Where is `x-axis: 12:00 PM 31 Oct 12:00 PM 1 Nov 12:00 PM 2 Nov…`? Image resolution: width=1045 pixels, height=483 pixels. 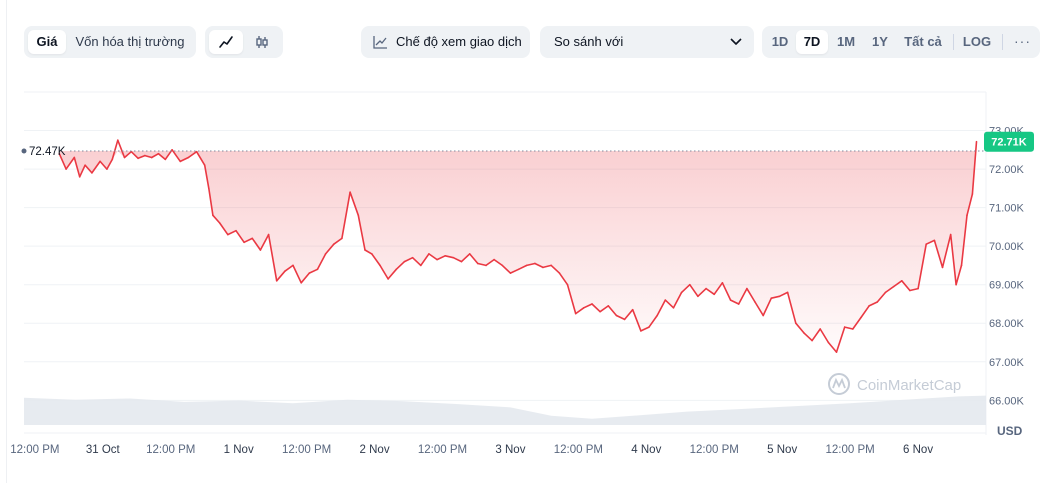 x-axis: 12:00 PM 31 Oct 12:00 PM 1 Nov 12:00 PM 2 Nov… is located at coordinates (471, 450).